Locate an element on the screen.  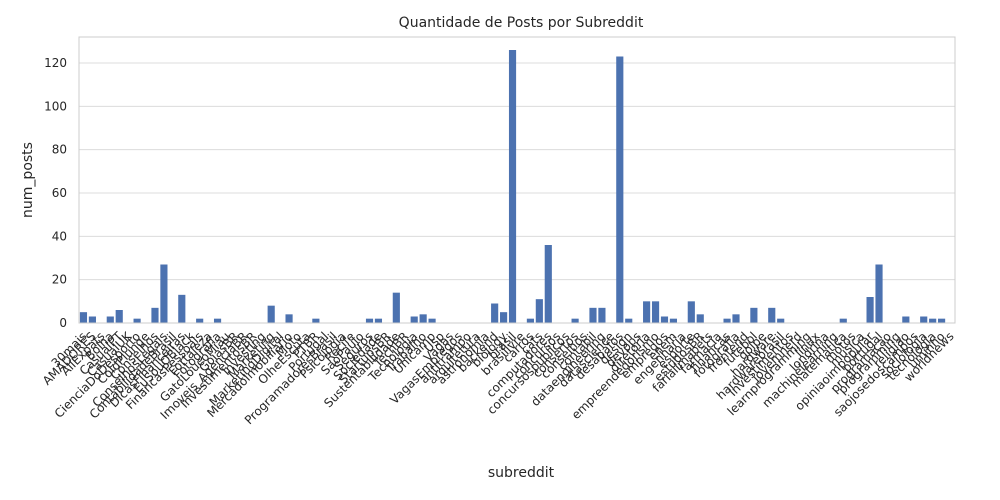
y-tick-label: 20 is located at coordinates (59, 280).